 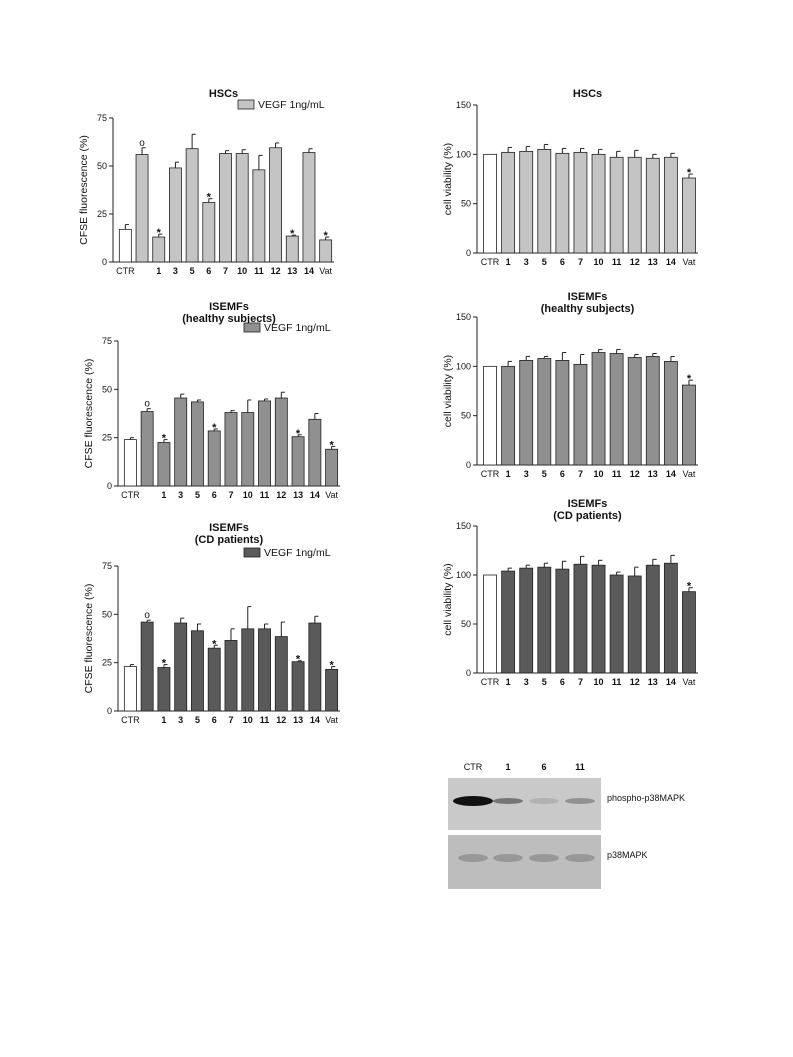 I want to click on y-tick-label: 25, so click(x=107, y=438).